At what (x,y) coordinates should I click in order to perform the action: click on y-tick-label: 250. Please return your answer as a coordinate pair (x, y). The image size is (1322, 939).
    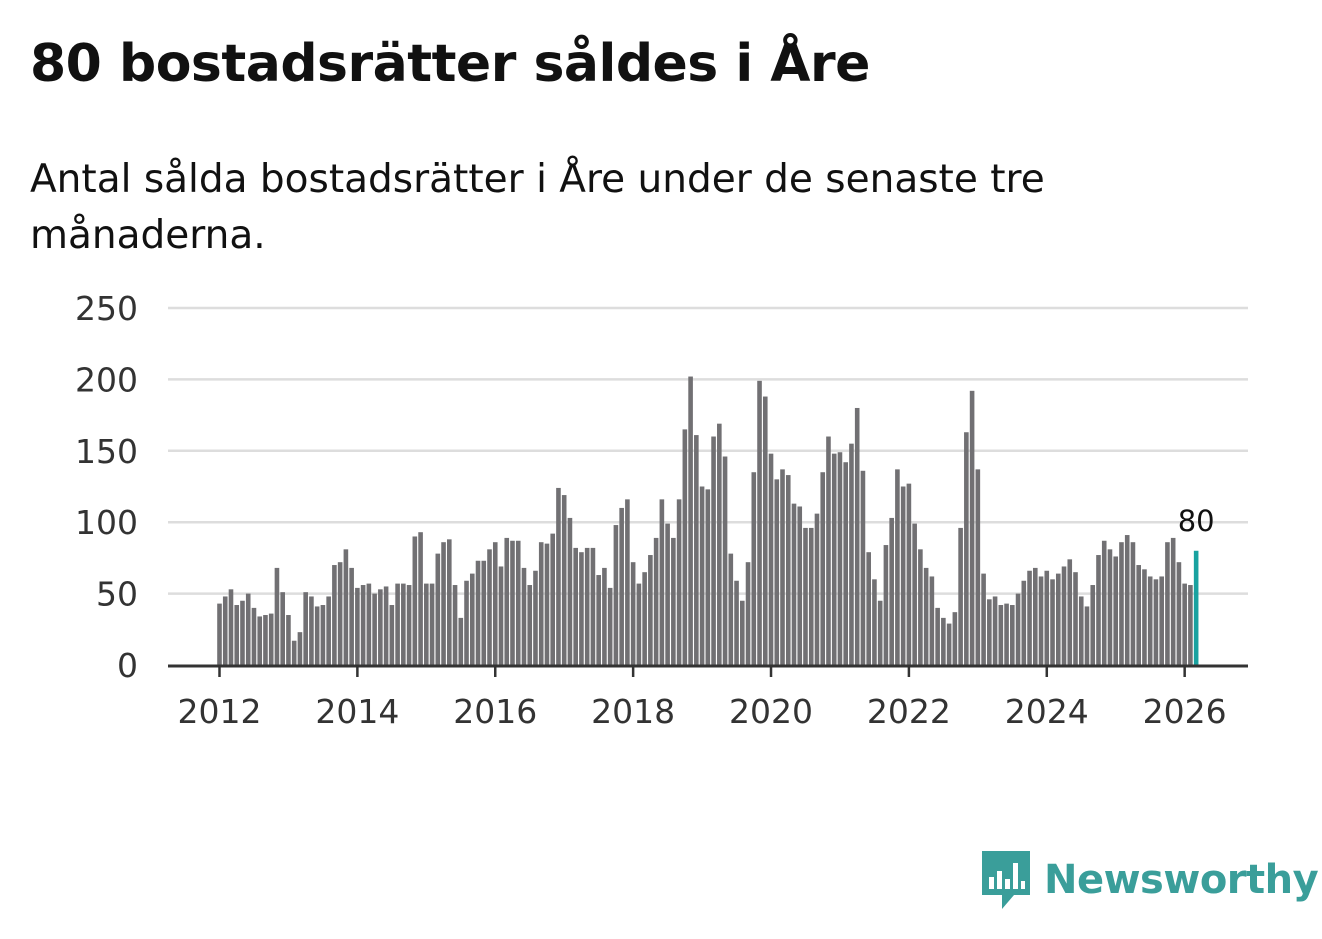
    Looking at the image, I should click on (106, 308).